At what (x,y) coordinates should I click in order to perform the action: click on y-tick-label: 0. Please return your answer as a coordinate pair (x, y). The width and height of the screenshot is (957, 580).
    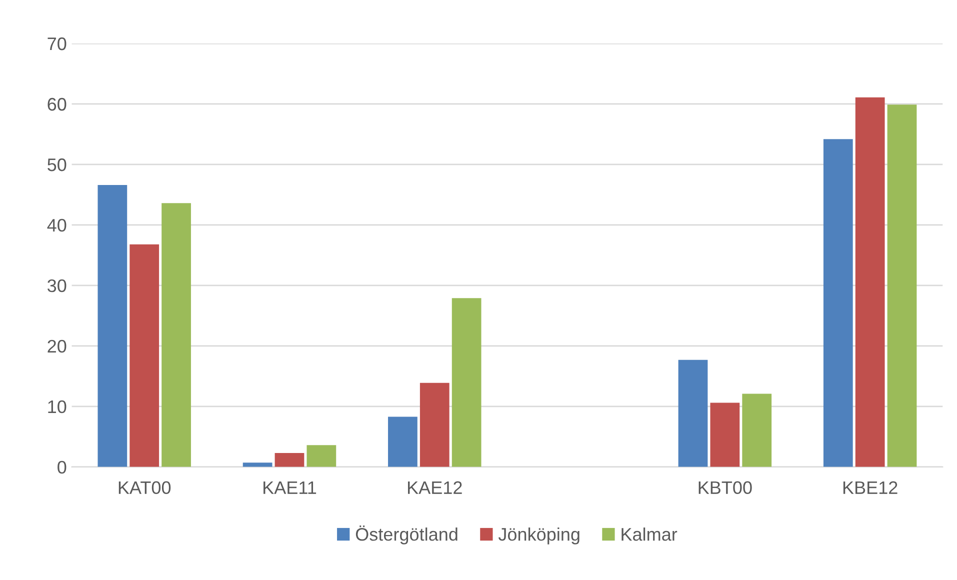
    Looking at the image, I should click on (62, 467).